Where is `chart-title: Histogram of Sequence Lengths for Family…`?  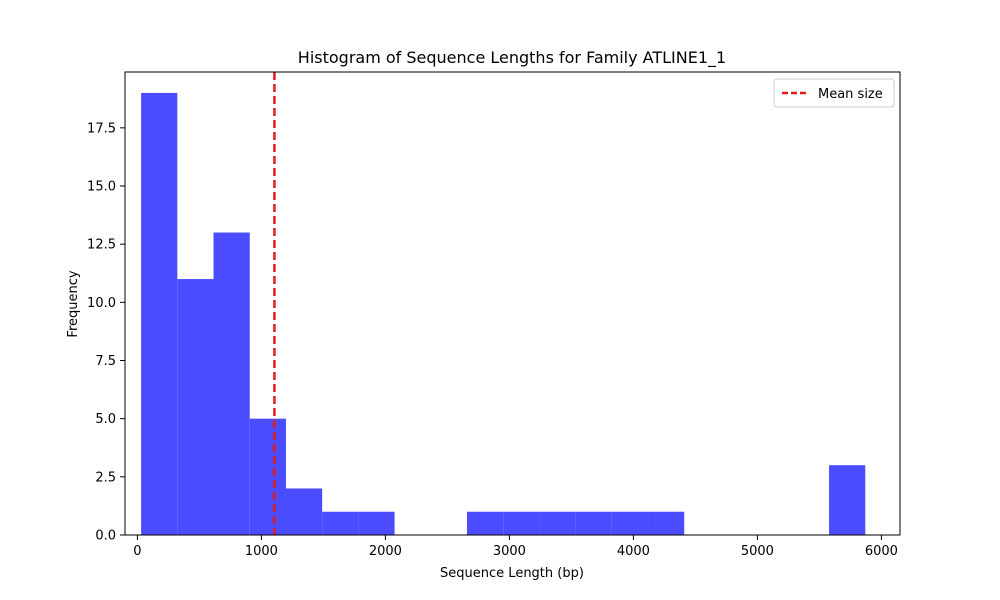 chart-title: Histogram of Sequence Lengths for Family… is located at coordinates (512, 58).